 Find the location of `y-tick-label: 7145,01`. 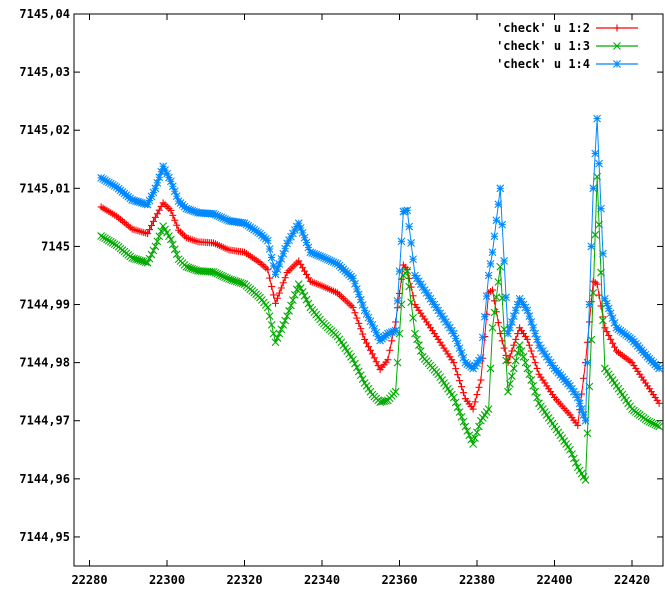

y-tick-label: 7145,01 is located at coordinates (44, 188).